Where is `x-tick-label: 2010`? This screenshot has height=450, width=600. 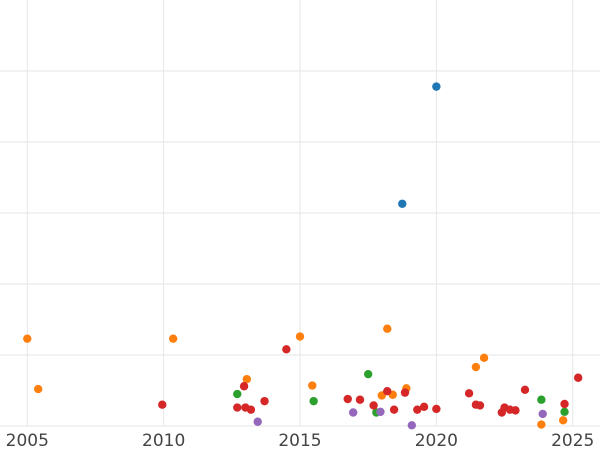 x-tick-label: 2010 is located at coordinates (163, 440).